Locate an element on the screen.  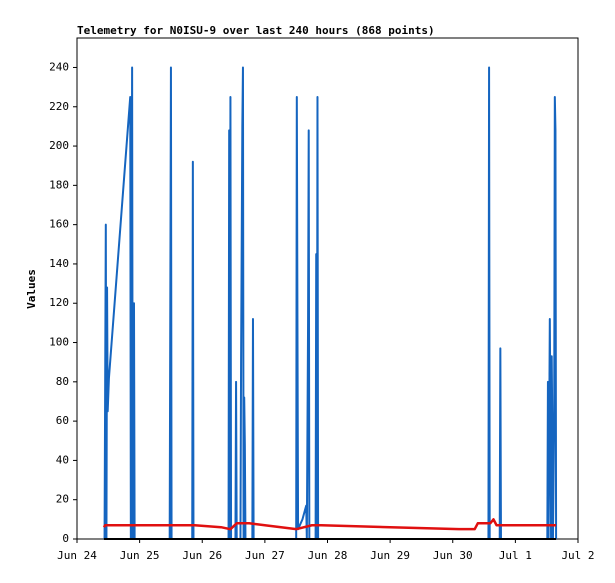
y-tick-label: 220 is located at coordinates (59, 106).